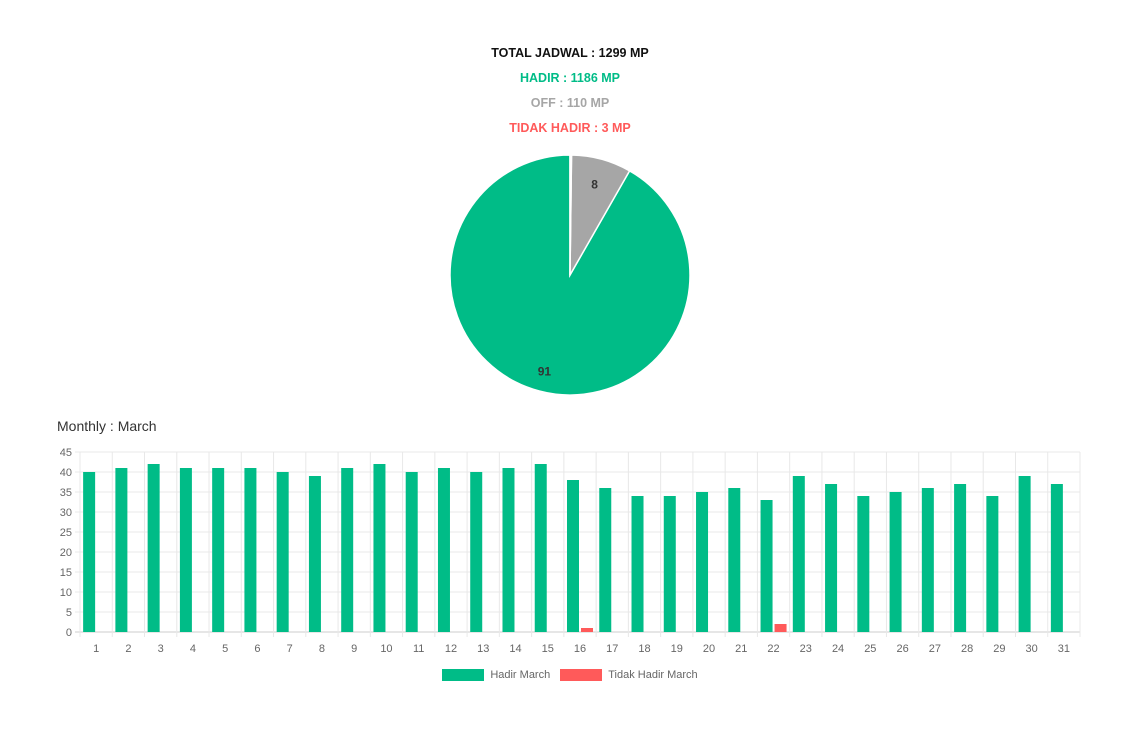 The width and height of the screenshot is (1140, 738). What do you see at coordinates (581, 675) in the screenshot?
I see `legend-swatch-tidak-hadir` at bounding box center [581, 675].